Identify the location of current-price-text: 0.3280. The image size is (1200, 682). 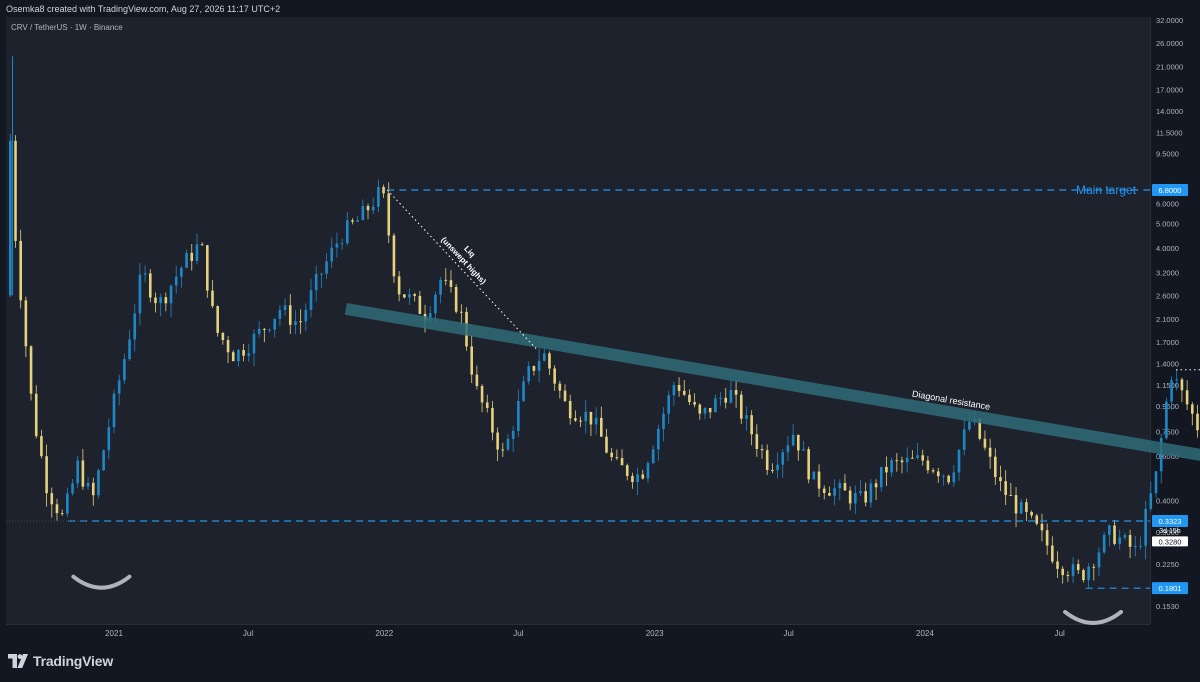
(1170, 541).